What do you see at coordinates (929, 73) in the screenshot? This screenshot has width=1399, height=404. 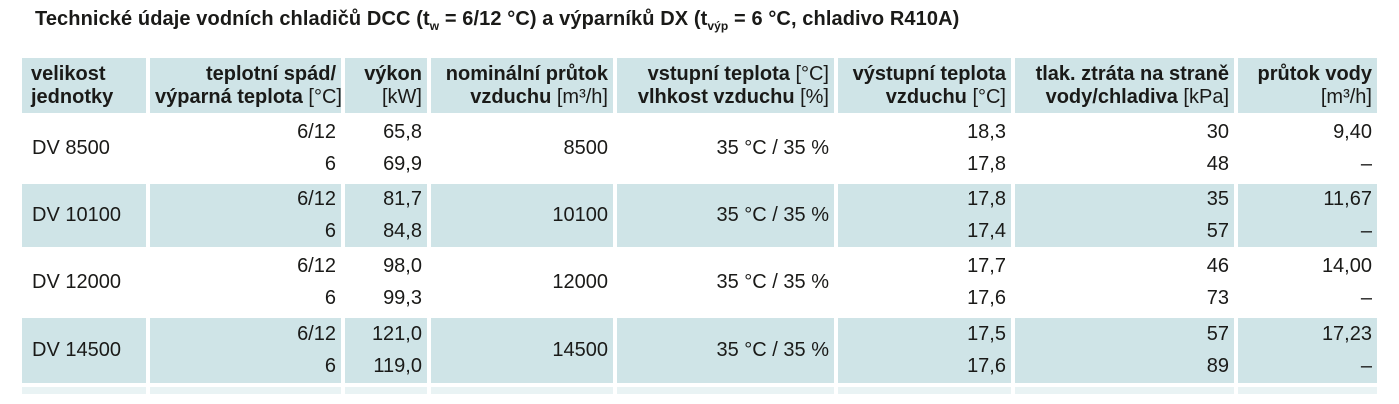 I see `header-text: výstupní teplota` at bounding box center [929, 73].